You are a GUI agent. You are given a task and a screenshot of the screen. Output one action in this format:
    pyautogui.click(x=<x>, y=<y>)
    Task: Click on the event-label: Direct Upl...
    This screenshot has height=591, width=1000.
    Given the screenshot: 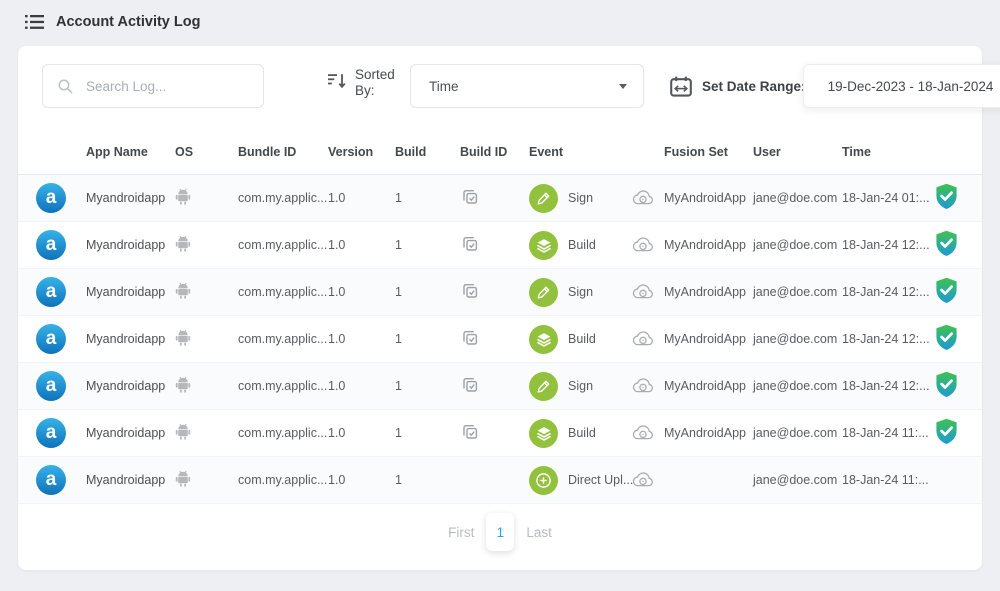 What is the action you would take?
    pyautogui.click(x=601, y=480)
    